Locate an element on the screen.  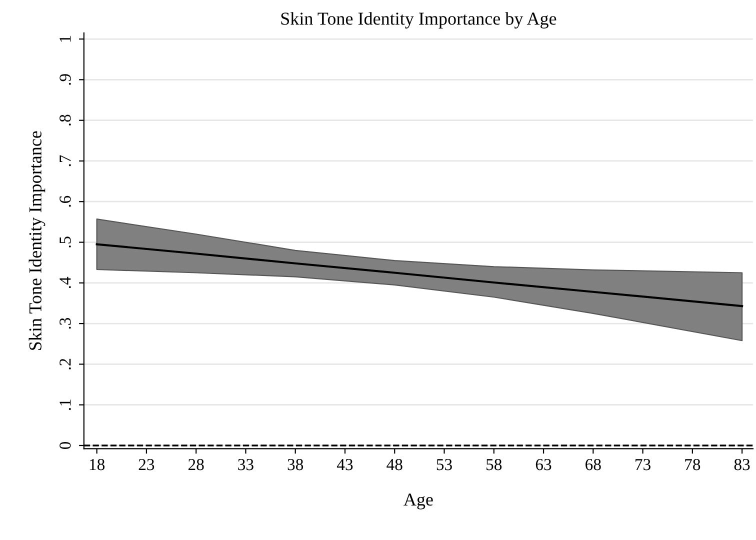
x-tick-label: 53 is located at coordinates (444, 464).